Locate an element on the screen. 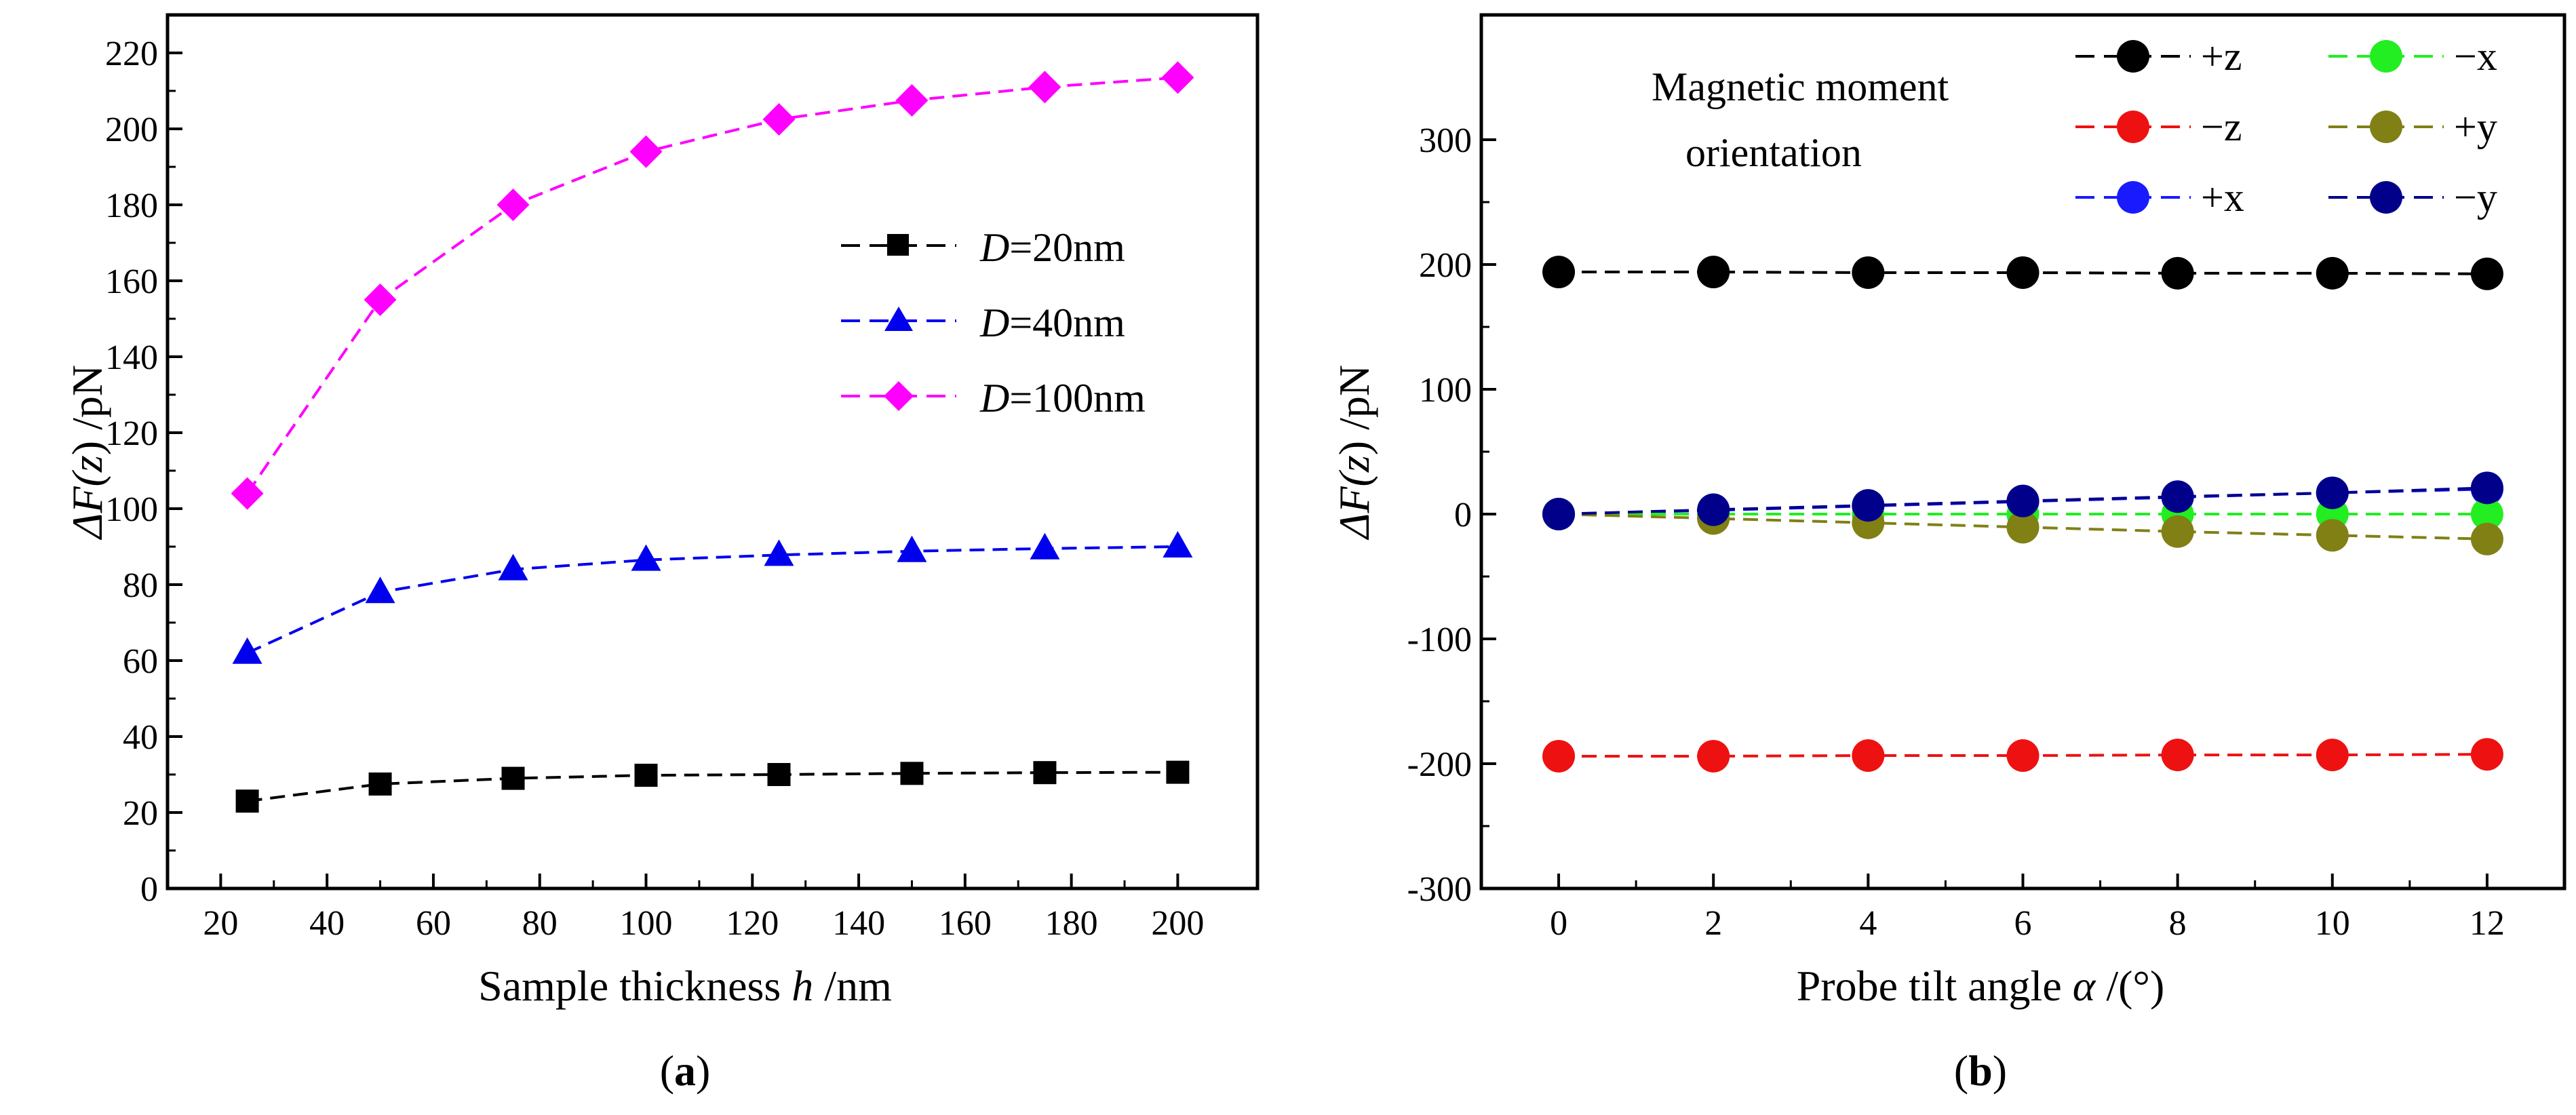 This screenshot has height=1115, width=2576. legend-entry-d20: D=20nm is located at coordinates (983, 247).